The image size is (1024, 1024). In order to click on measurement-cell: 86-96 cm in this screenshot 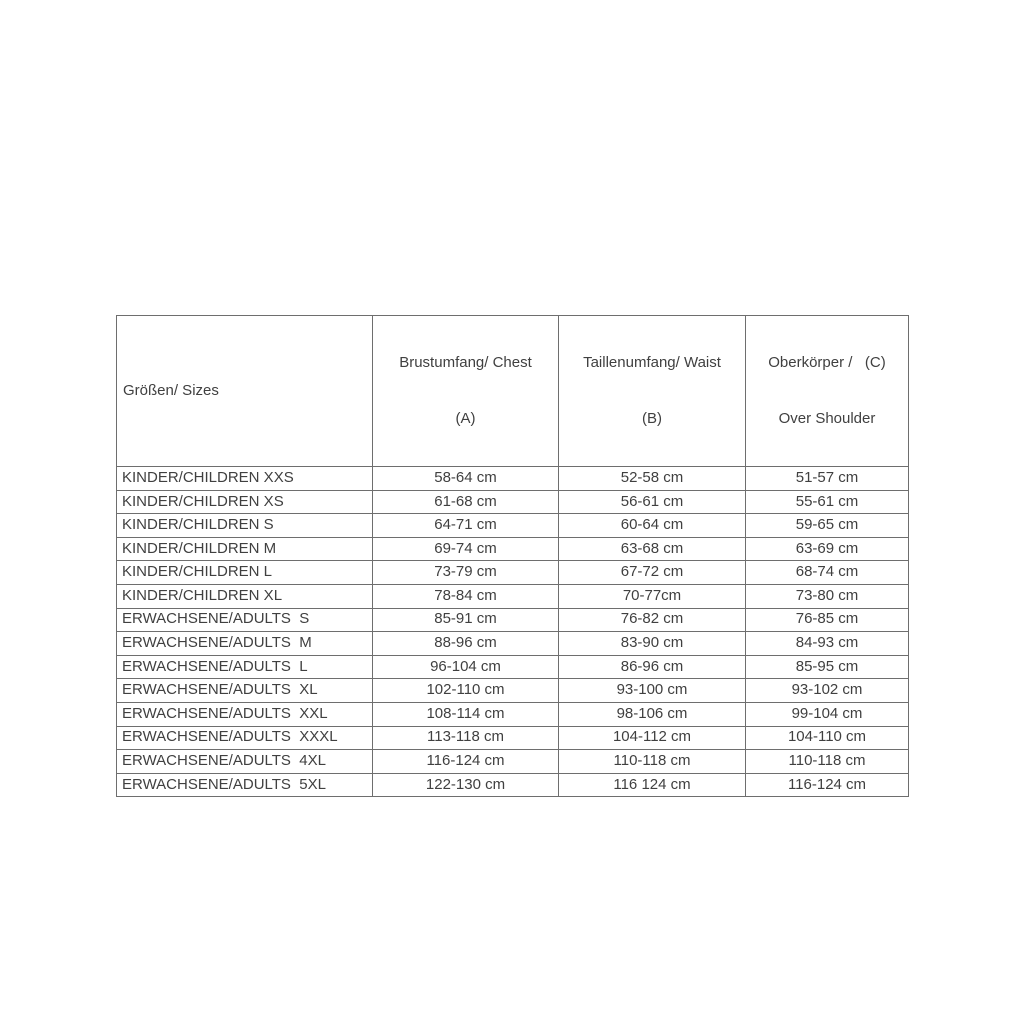, I will do `click(652, 667)`.